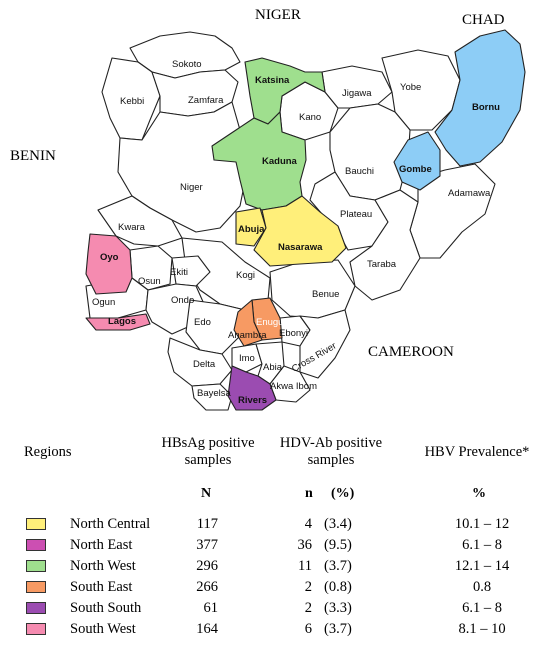 Image resolution: width=550 pixels, height=654 pixels. Describe the element at coordinates (103, 302) in the screenshot. I see `state-label-ogun: Ogun` at that location.